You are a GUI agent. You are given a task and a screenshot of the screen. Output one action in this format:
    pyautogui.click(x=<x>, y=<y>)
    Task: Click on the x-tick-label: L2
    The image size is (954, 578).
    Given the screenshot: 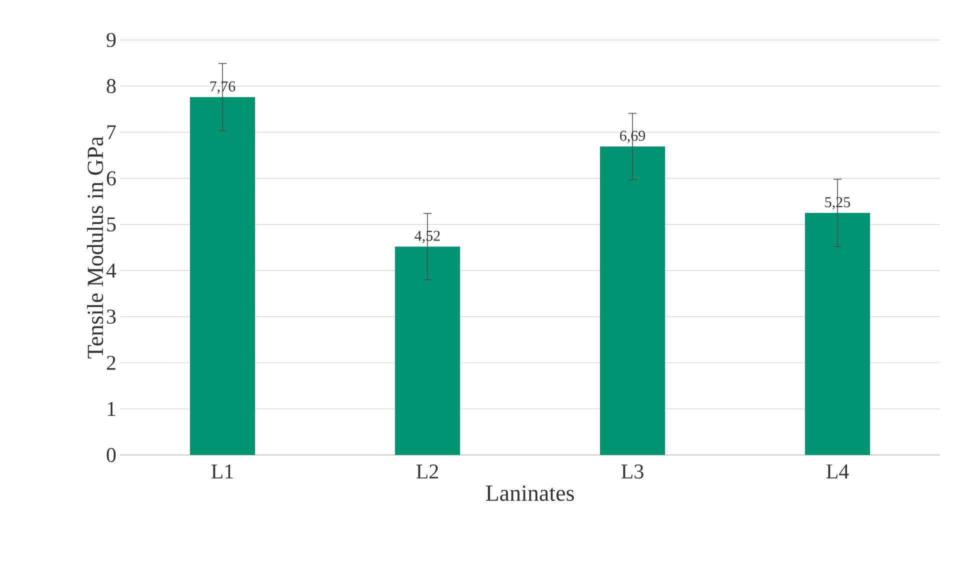 What is the action you would take?
    pyautogui.click(x=427, y=471)
    